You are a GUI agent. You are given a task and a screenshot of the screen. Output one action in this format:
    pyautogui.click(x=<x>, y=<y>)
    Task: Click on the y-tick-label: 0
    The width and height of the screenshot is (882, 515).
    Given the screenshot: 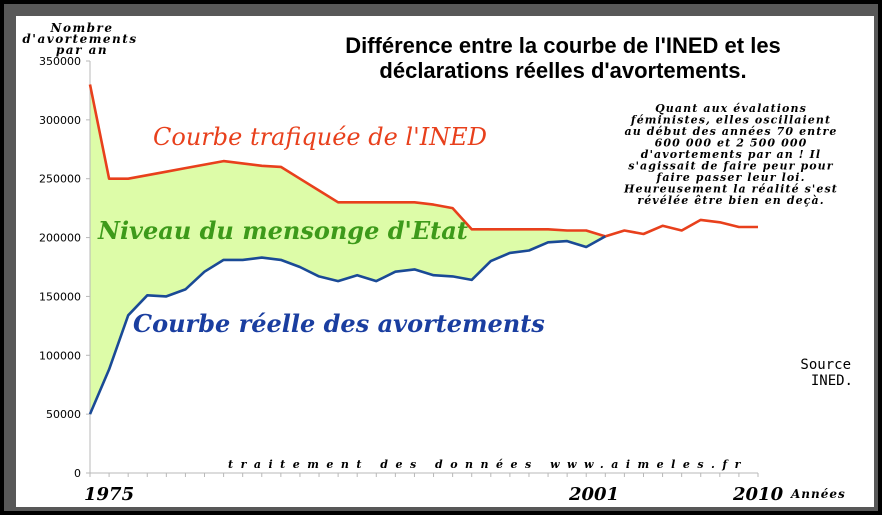 What is the action you would take?
    pyautogui.click(x=77, y=473)
    